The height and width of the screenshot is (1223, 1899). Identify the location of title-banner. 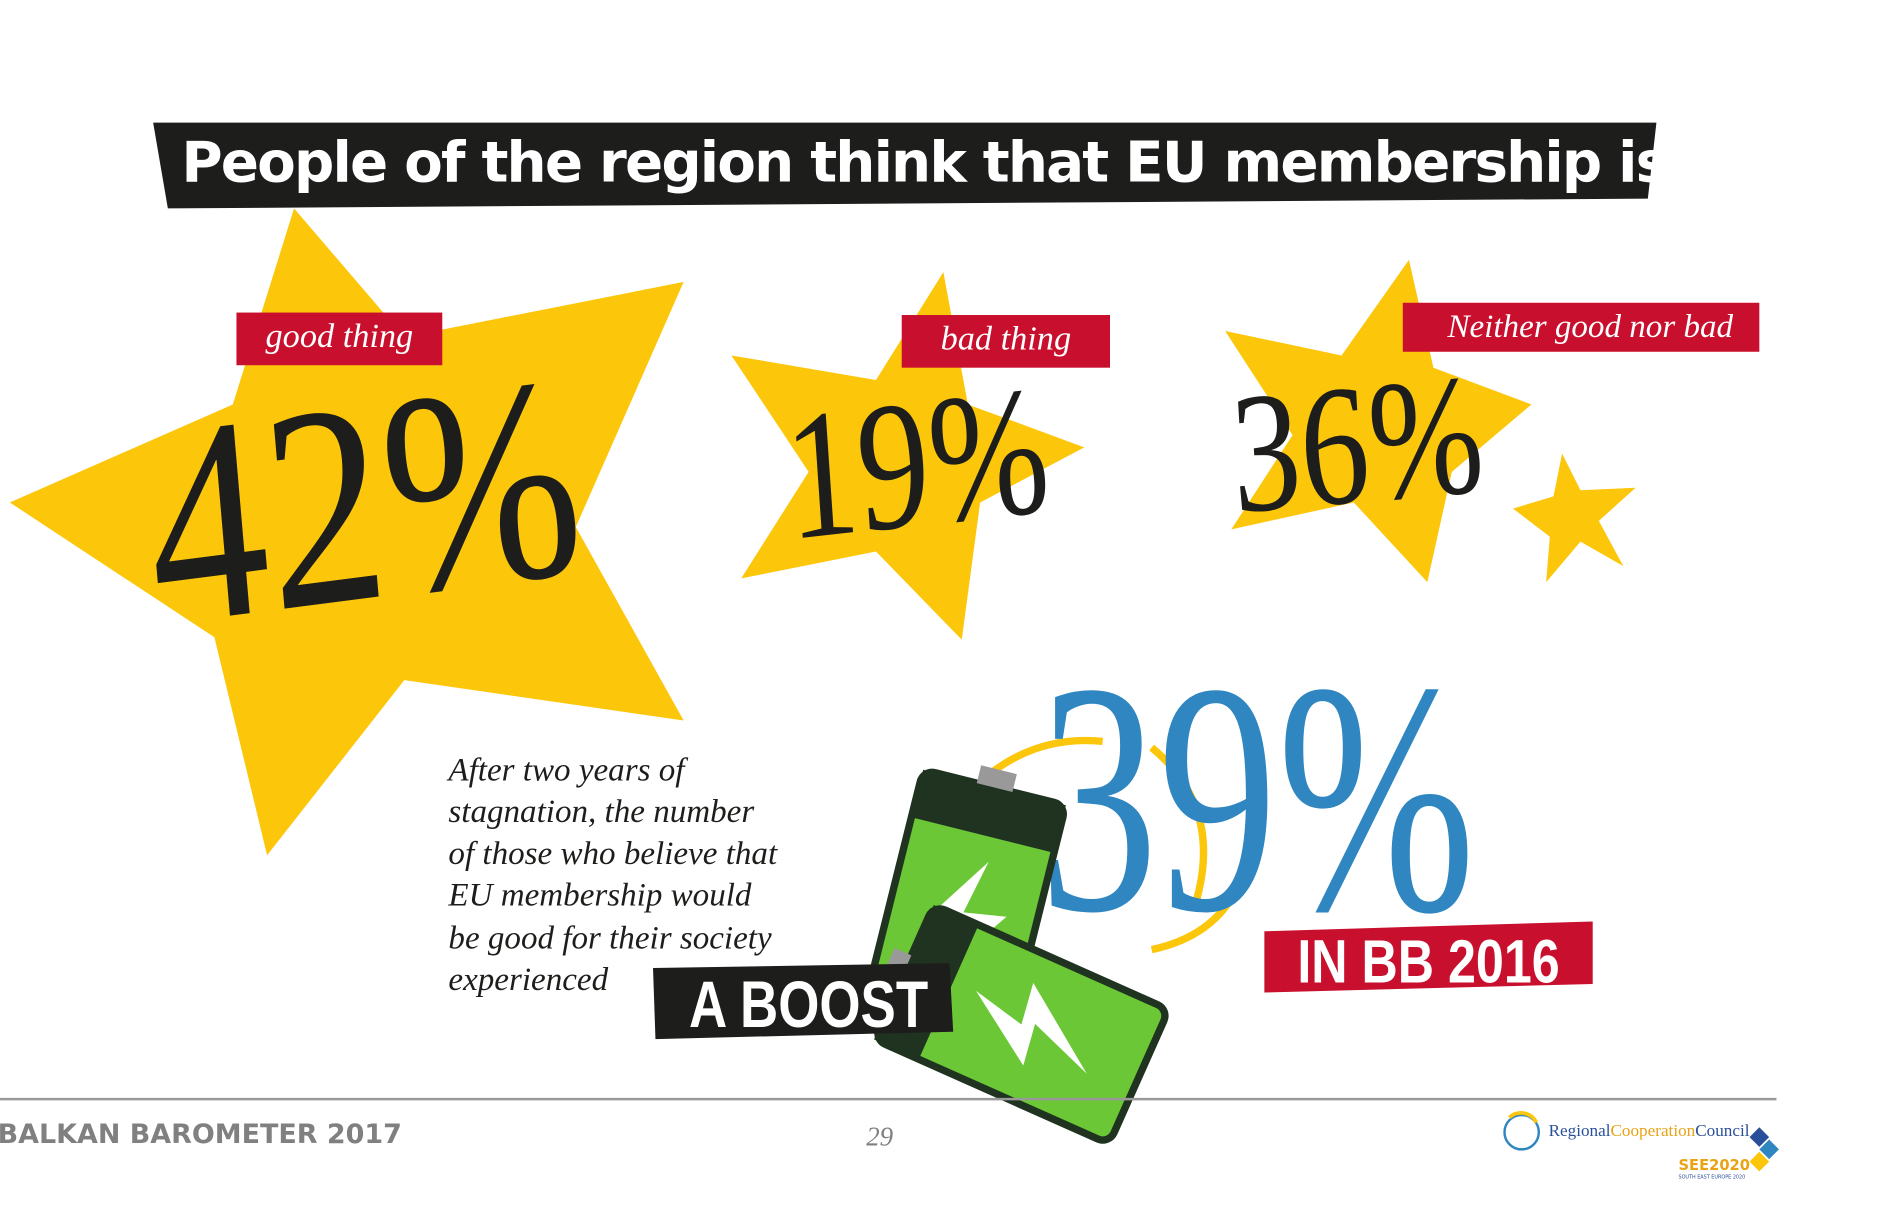
(905, 165).